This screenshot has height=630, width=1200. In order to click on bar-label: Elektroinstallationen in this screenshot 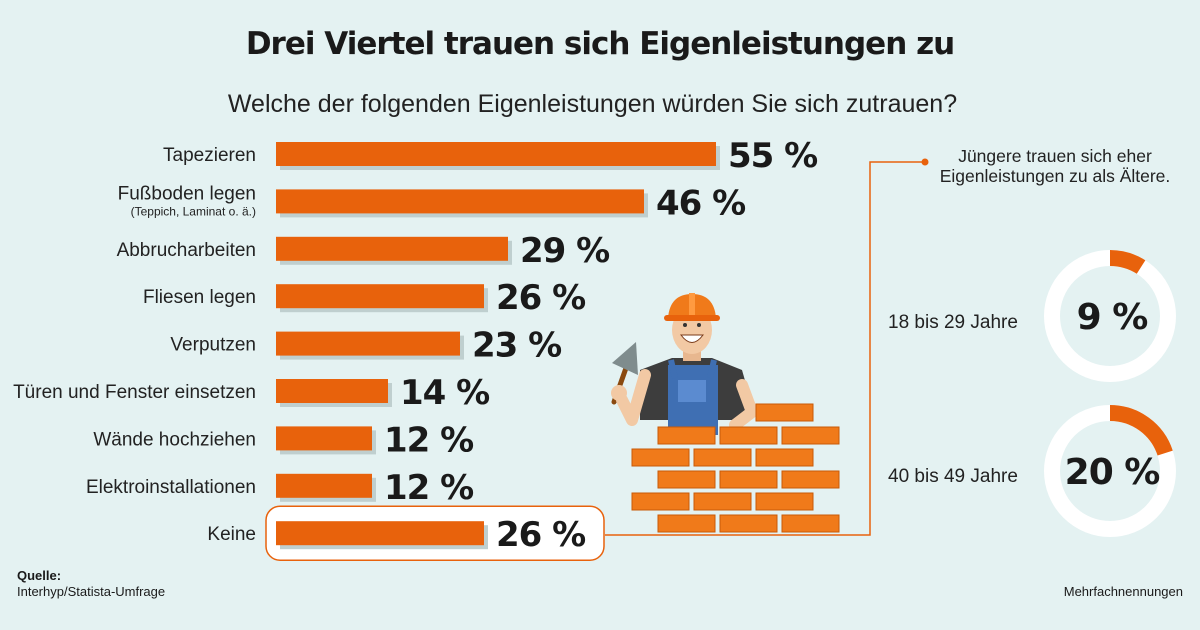, I will do `click(171, 487)`.